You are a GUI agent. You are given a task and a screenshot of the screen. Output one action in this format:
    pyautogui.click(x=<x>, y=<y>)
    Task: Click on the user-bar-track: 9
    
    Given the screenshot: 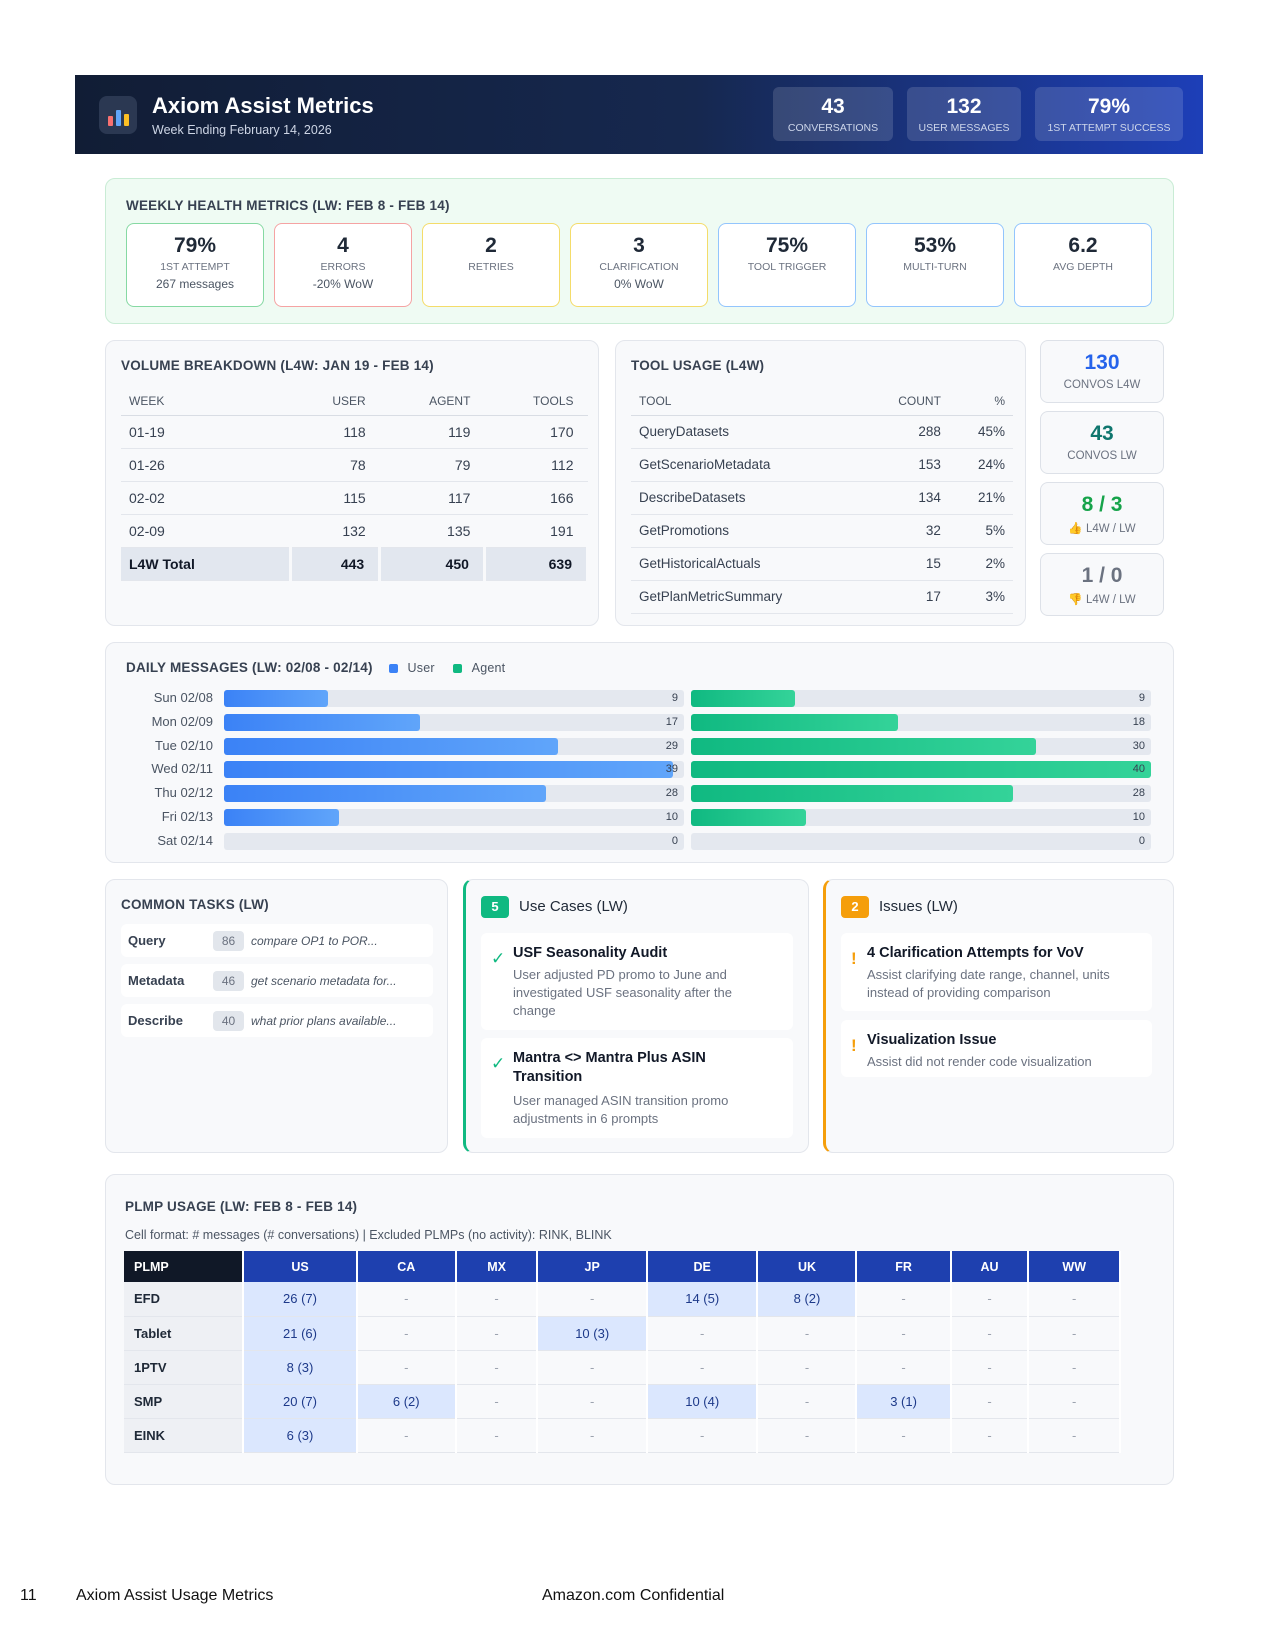 What is the action you would take?
    pyautogui.click(x=454, y=698)
    